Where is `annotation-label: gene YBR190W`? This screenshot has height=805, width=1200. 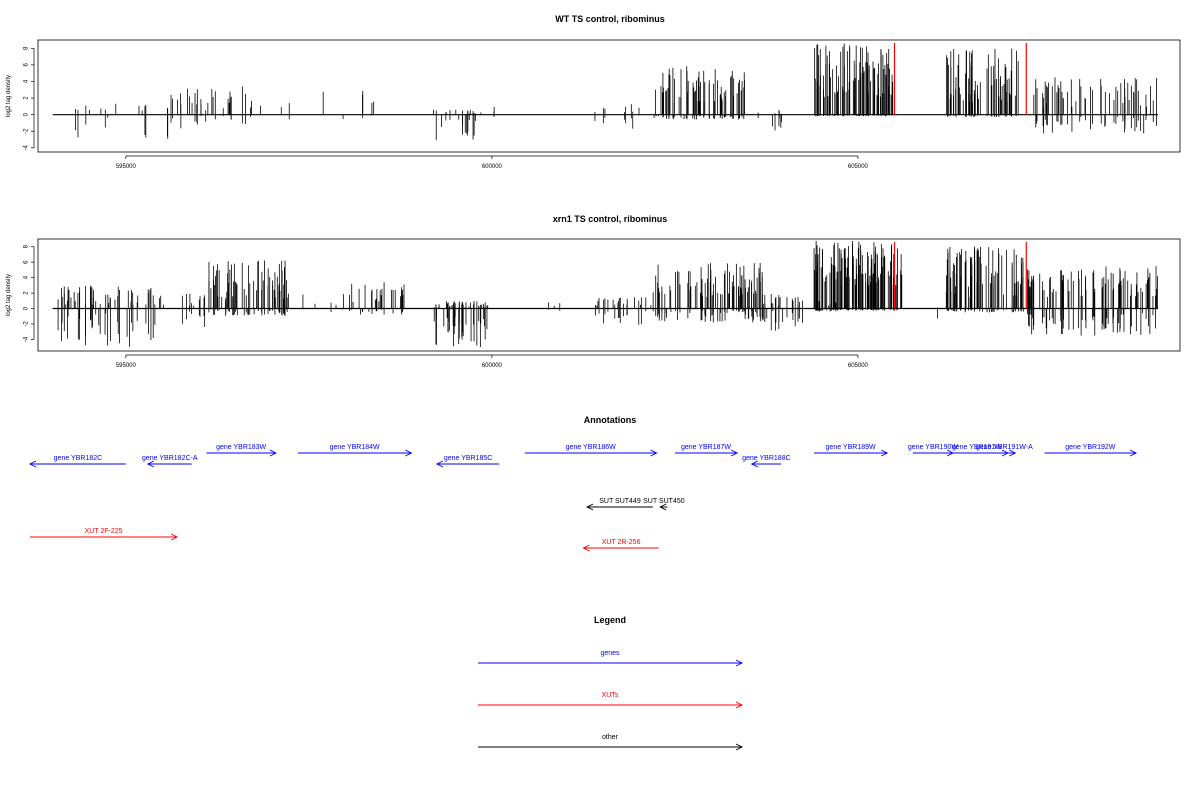
annotation-label: gene YBR190W is located at coordinates (933, 447).